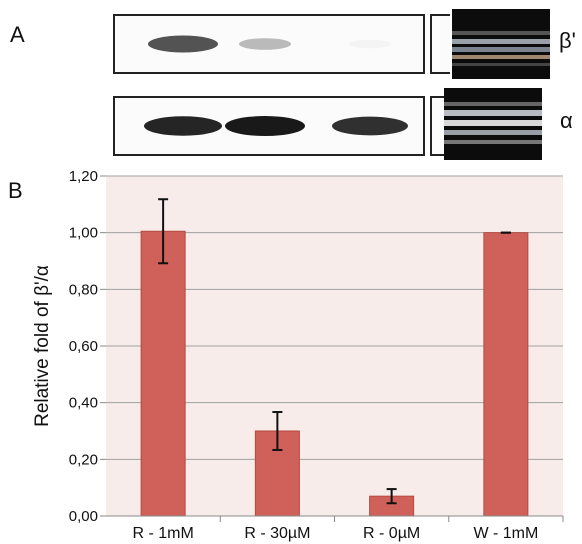  What do you see at coordinates (42, 346) in the screenshot?
I see `y-axis-label: Relative fold of β'/α` at bounding box center [42, 346].